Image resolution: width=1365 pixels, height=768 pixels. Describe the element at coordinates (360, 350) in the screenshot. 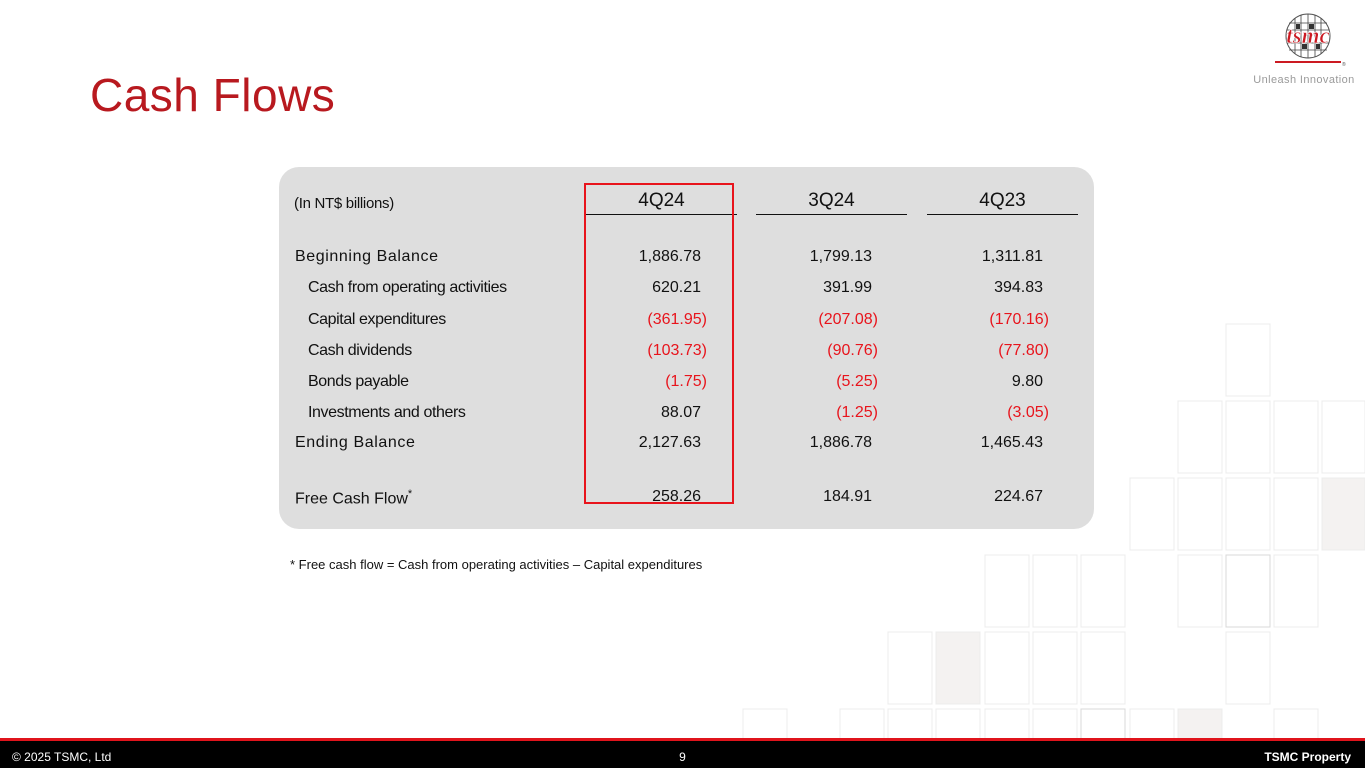

I see `row-label-cash-dividends: Cash dividends` at that location.